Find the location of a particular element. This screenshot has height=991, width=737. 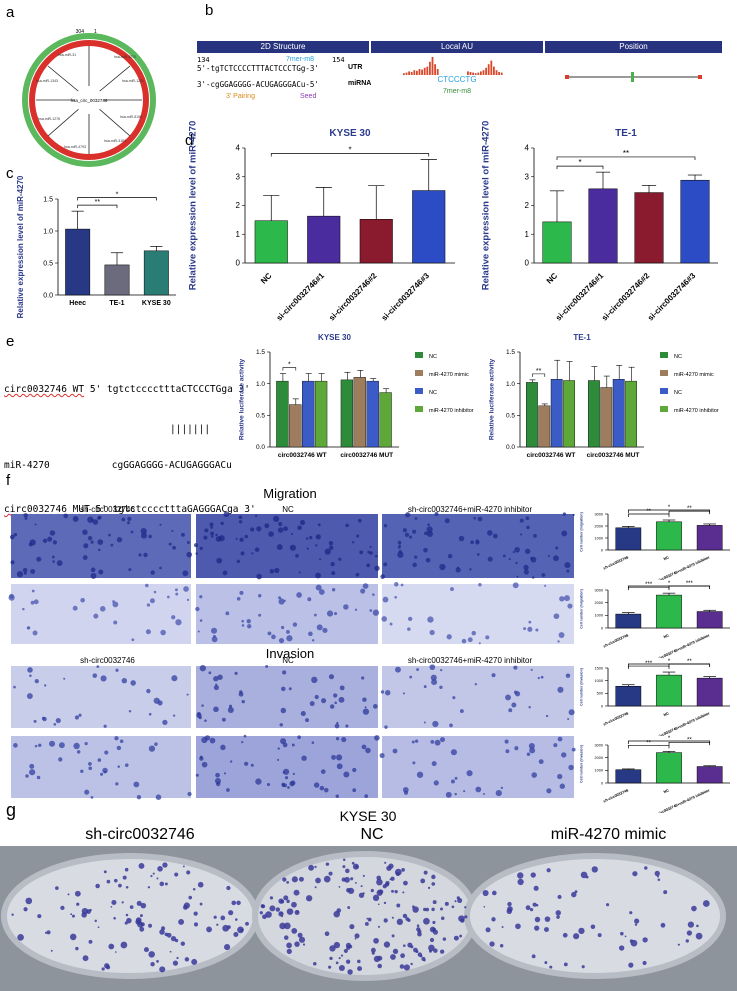

g-group-label: NC is located at coordinates (372, 834).